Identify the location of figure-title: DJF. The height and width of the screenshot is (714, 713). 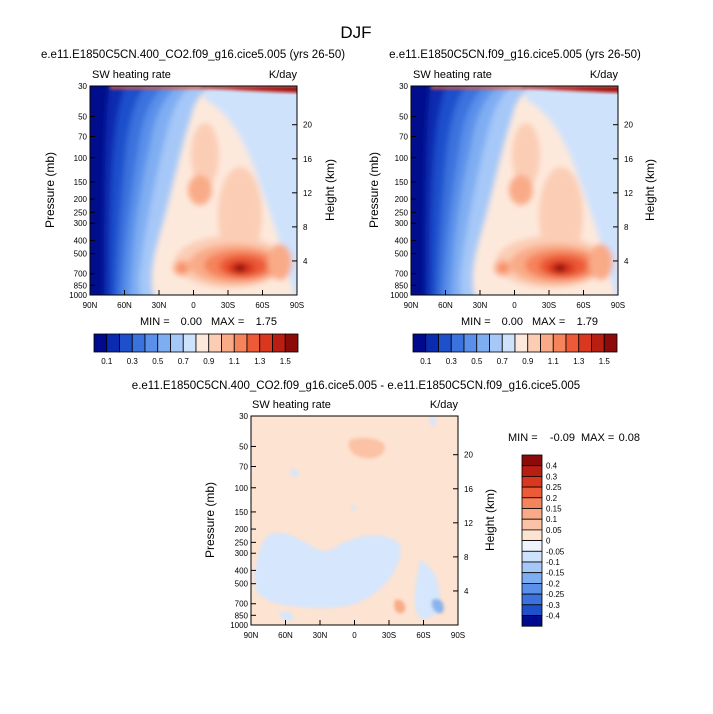
(355, 32).